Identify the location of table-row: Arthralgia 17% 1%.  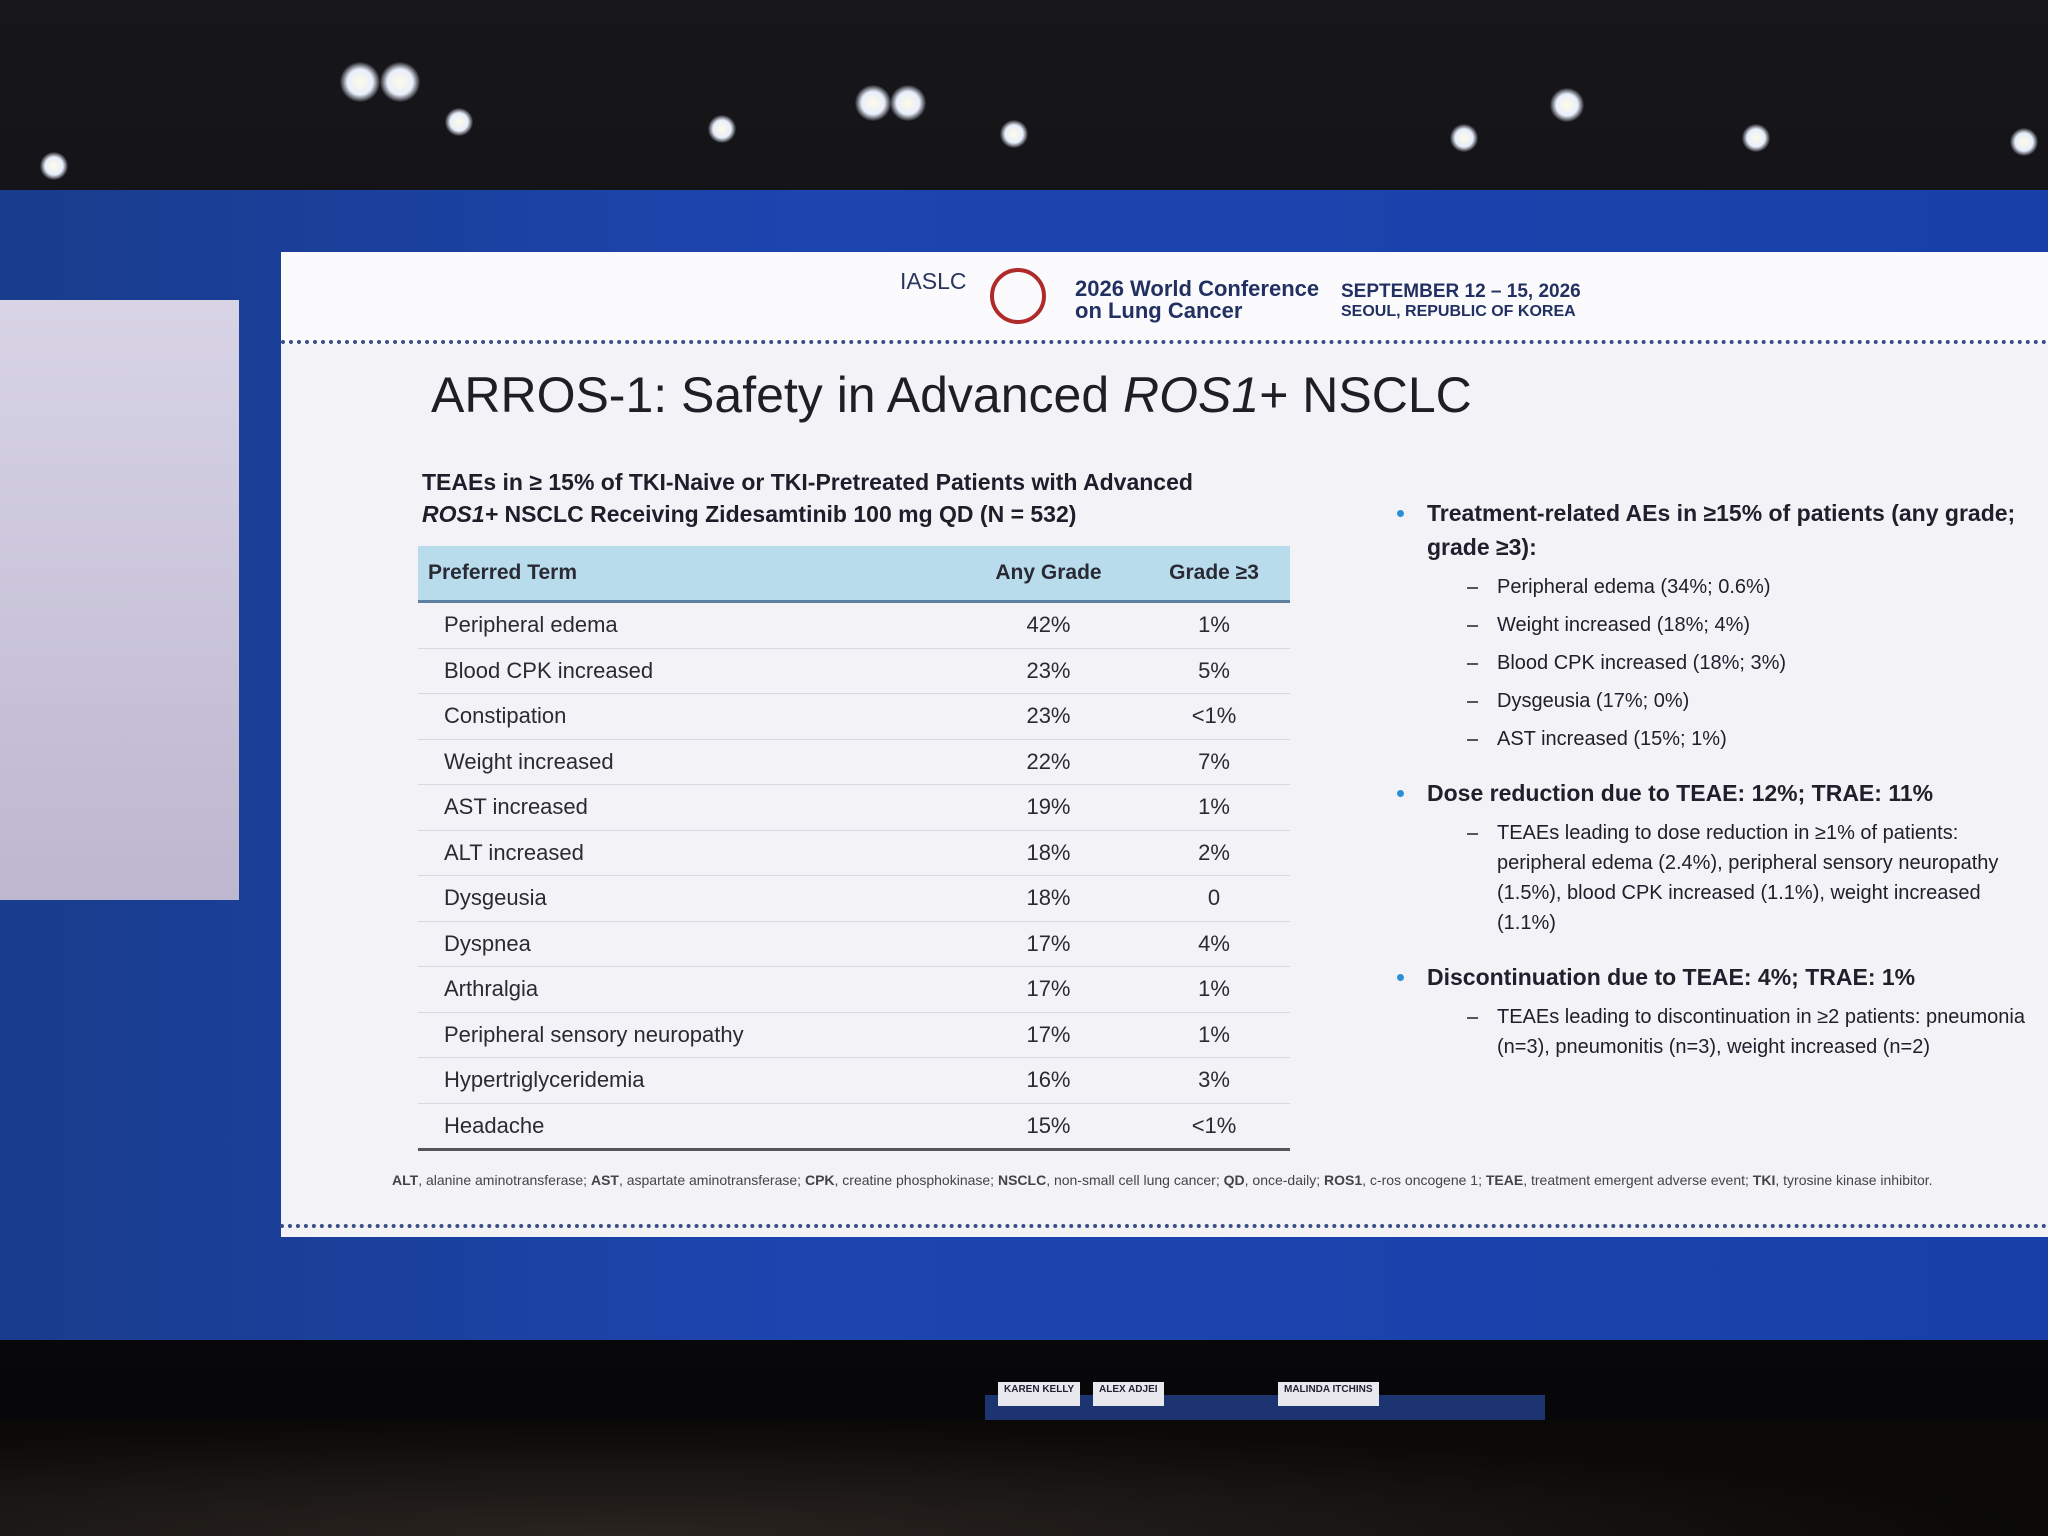
(854, 989).